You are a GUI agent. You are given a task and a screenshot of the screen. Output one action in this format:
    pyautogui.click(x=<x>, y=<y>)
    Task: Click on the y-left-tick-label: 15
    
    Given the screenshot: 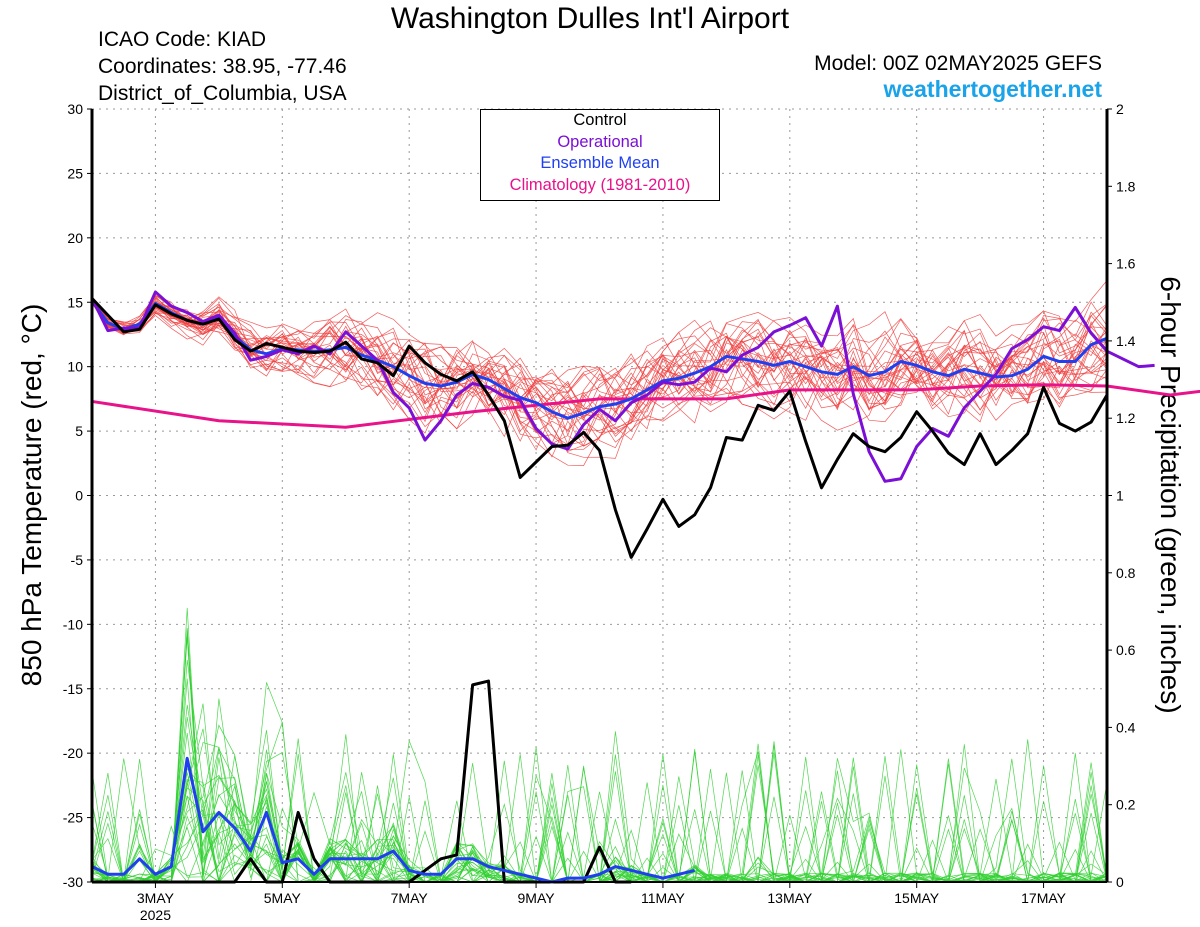 What is the action you would take?
    pyautogui.click(x=75, y=302)
    